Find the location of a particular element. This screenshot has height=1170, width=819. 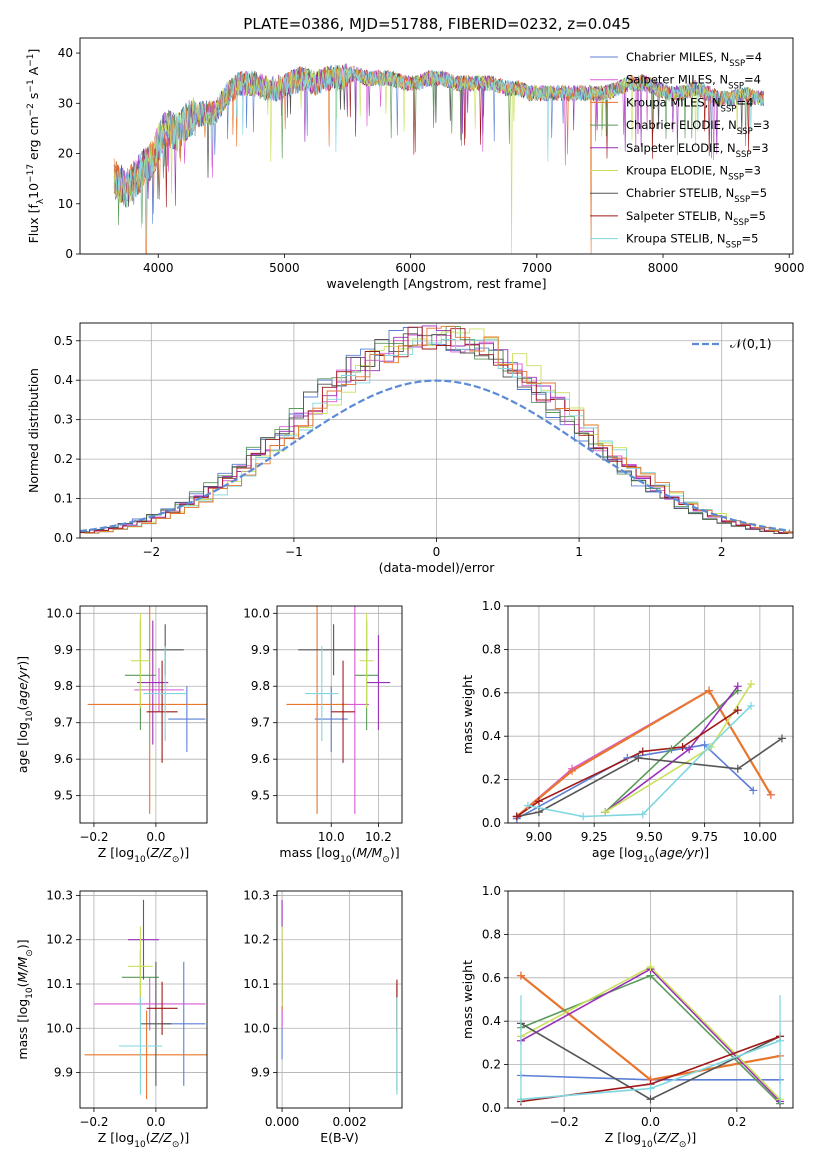

y-axis-label: Flux [fλ10−17 erg cm−2 s−1 A−1] is located at coordinates (36, 146).